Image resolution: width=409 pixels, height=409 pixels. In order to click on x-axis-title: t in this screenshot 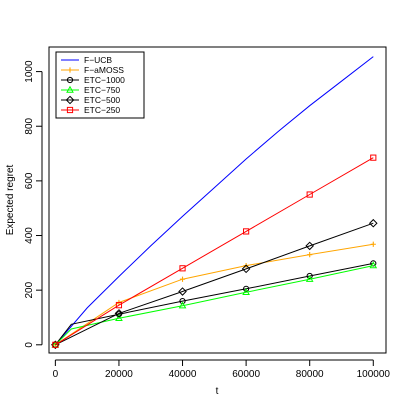, I will do `click(217, 391)`.